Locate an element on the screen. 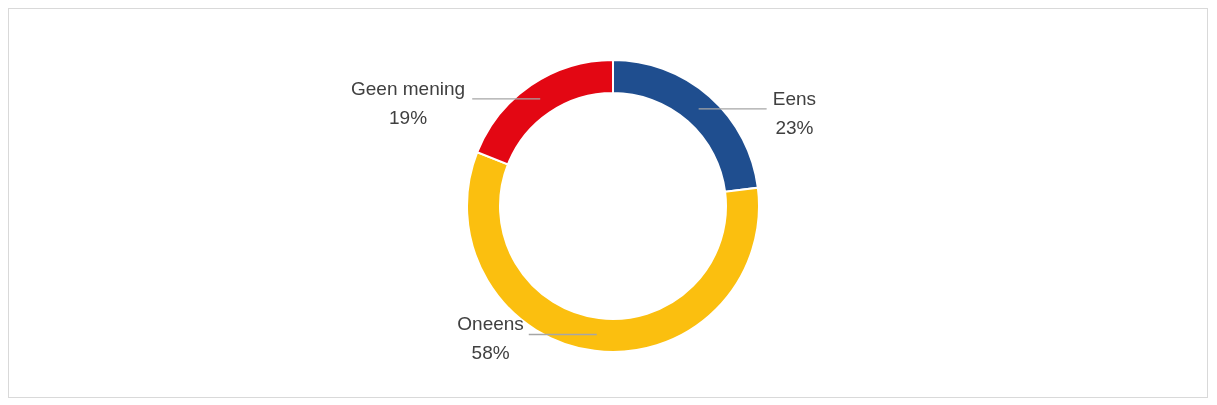 Image resolution: width=1217 pixels, height=405 pixels. data-label: 23% is located at coordinates (794, 127).